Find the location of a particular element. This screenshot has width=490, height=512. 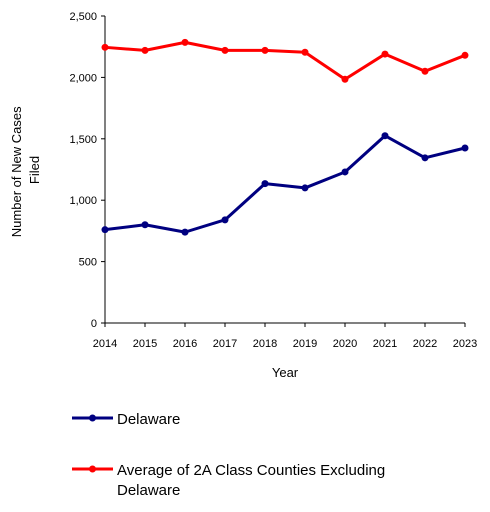

x-tick-label: 2022 is located at coordinates (425, 344).